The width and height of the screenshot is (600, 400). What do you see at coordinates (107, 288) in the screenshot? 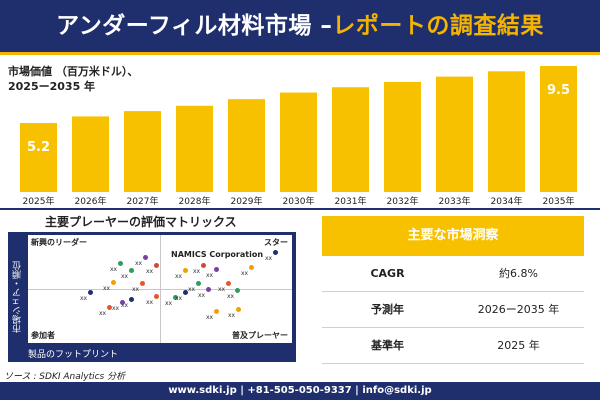
I see `matrix-marker-label-9: xx` at bounding box center [107, 288].